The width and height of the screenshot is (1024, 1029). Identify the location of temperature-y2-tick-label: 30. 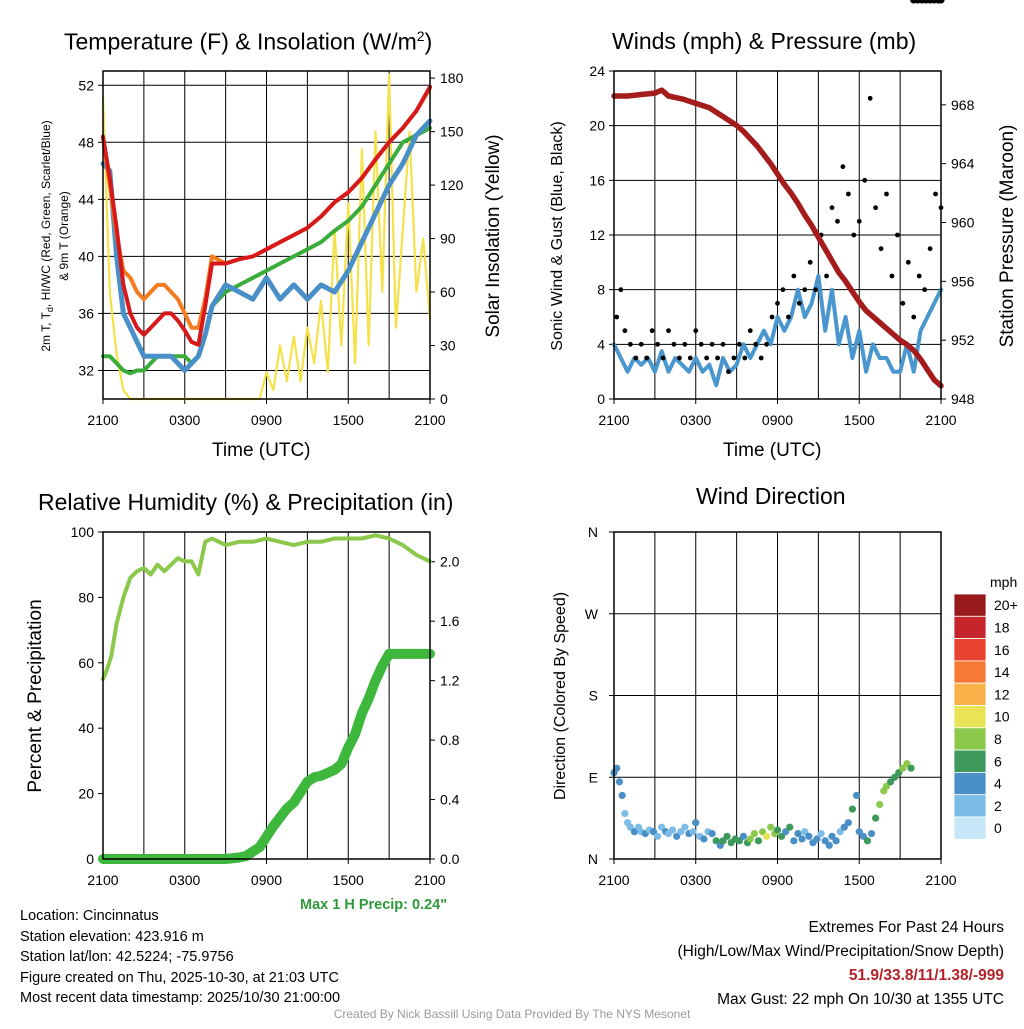
(448, 346).